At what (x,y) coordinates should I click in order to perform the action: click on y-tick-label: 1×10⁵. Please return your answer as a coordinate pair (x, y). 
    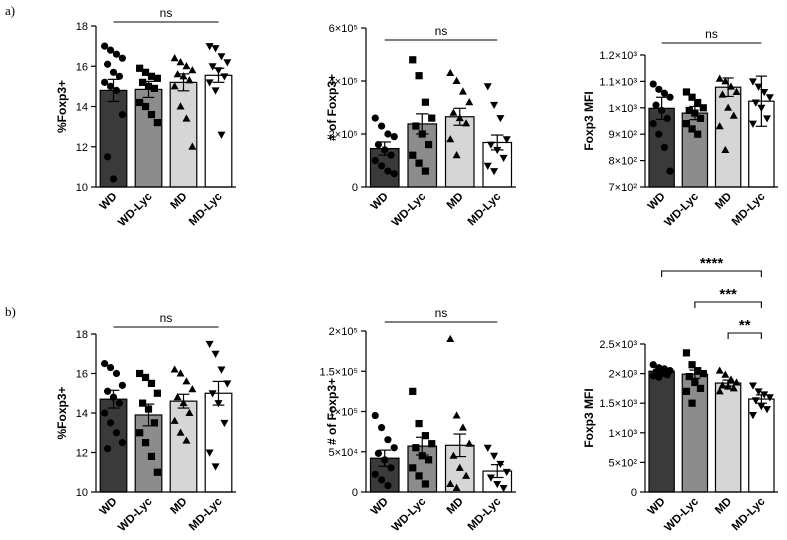
    Looking at the image, I should click on (343, 413).